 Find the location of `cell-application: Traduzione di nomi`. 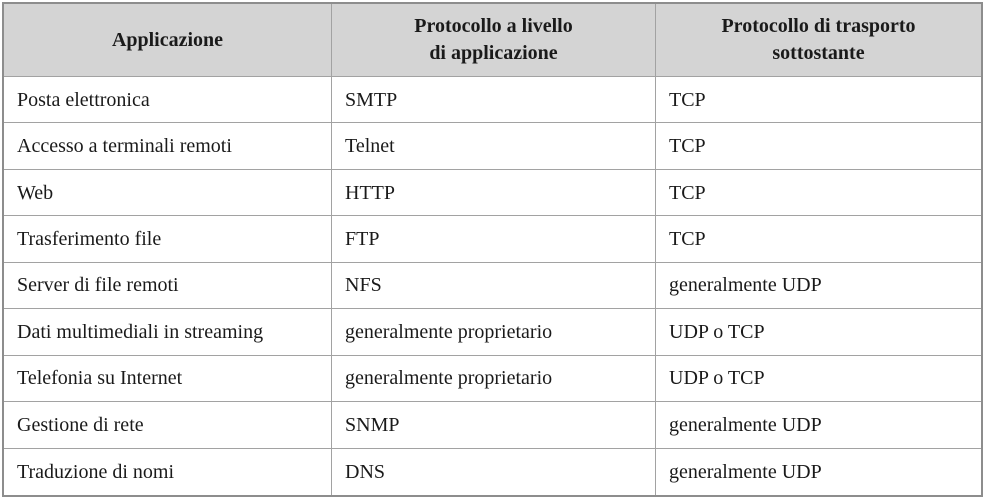

cell-application: Traduzione di nomi is located at coordinates (168, 471).